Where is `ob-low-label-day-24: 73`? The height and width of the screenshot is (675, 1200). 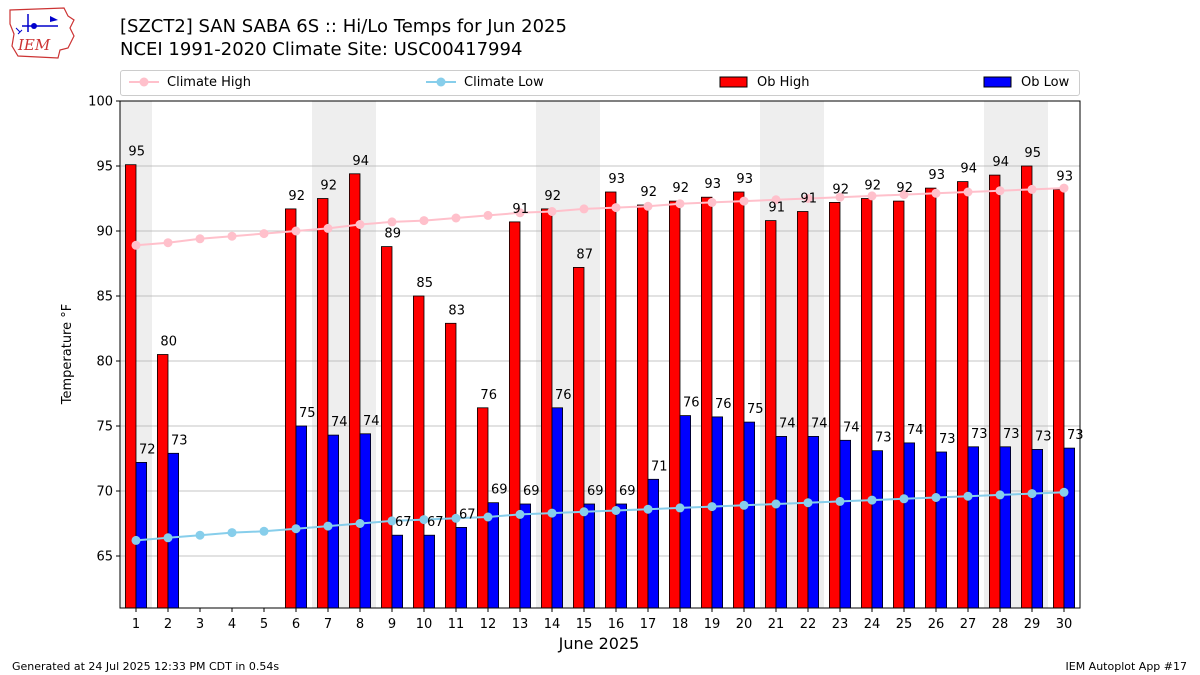 ob-low-label-day-24: 73 is located at coordinates (883, 438).